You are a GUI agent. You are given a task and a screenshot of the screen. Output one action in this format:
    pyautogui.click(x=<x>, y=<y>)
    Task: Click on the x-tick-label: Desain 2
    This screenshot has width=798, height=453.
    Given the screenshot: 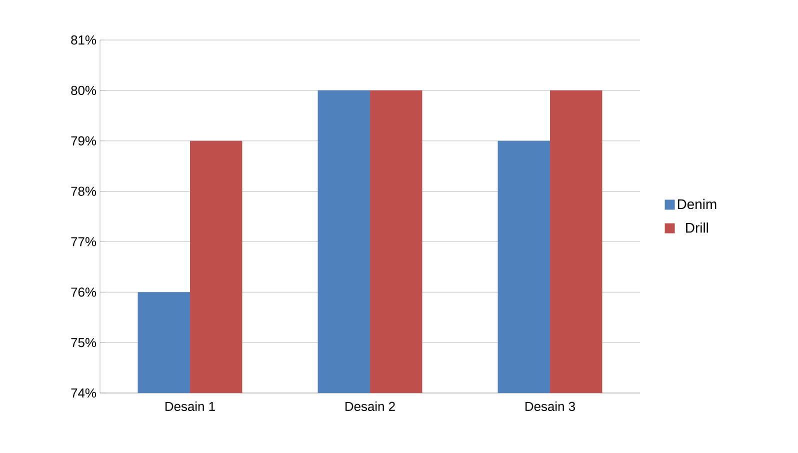 What is the action you would take?
    pyautogui.click(x=370, y=407)
    